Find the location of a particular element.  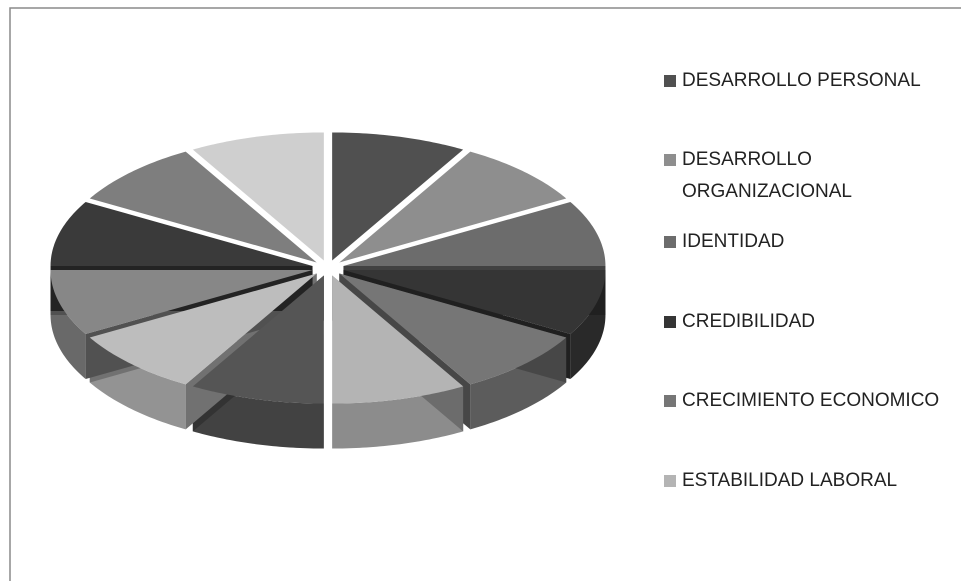

legend-item: ESTABILIDAD LABORAL is located at coordinates (809, 481).